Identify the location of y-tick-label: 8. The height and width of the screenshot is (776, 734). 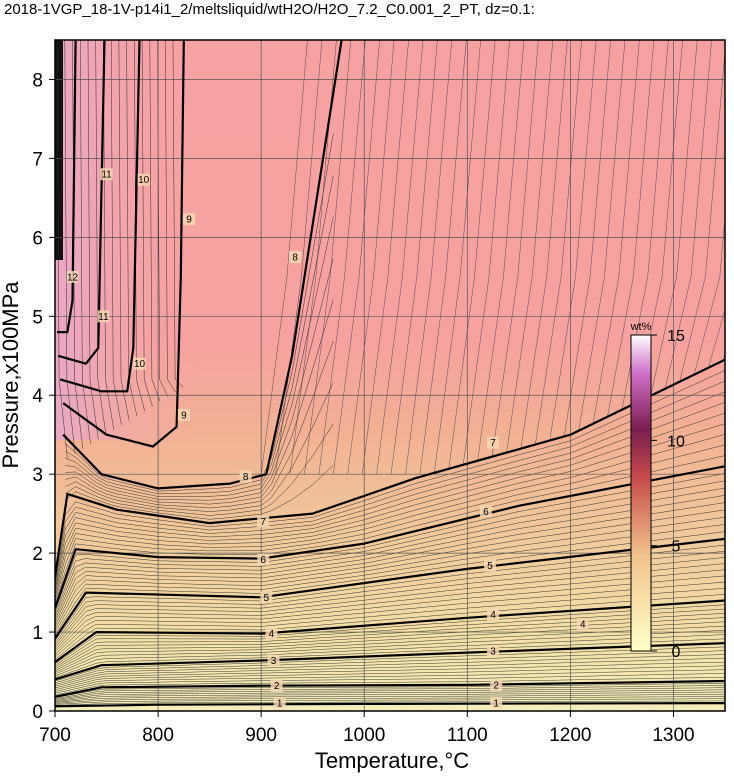
(37, 80).